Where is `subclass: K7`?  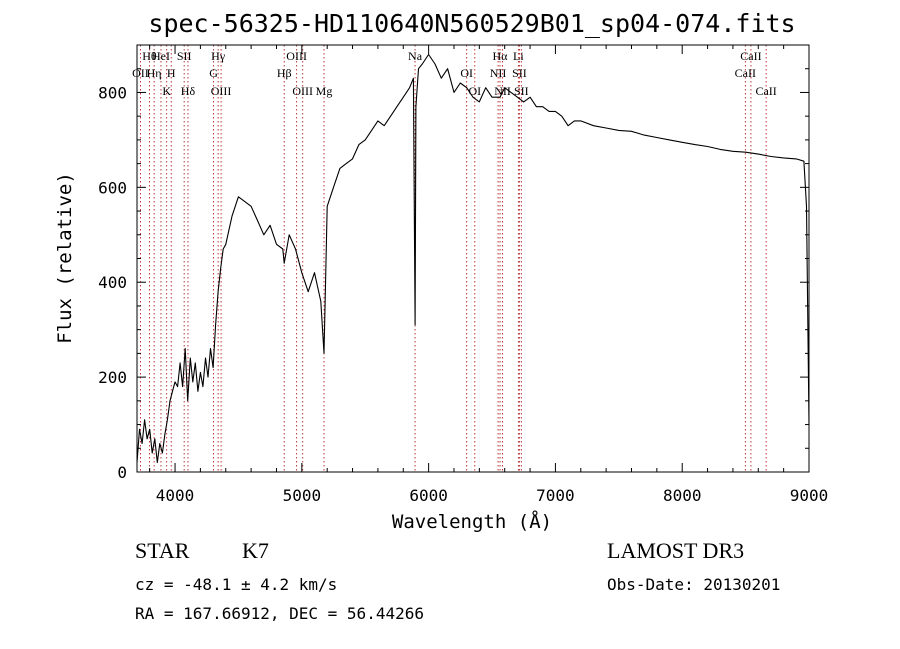 subclass: K7 is located at coordinates (255, 550).